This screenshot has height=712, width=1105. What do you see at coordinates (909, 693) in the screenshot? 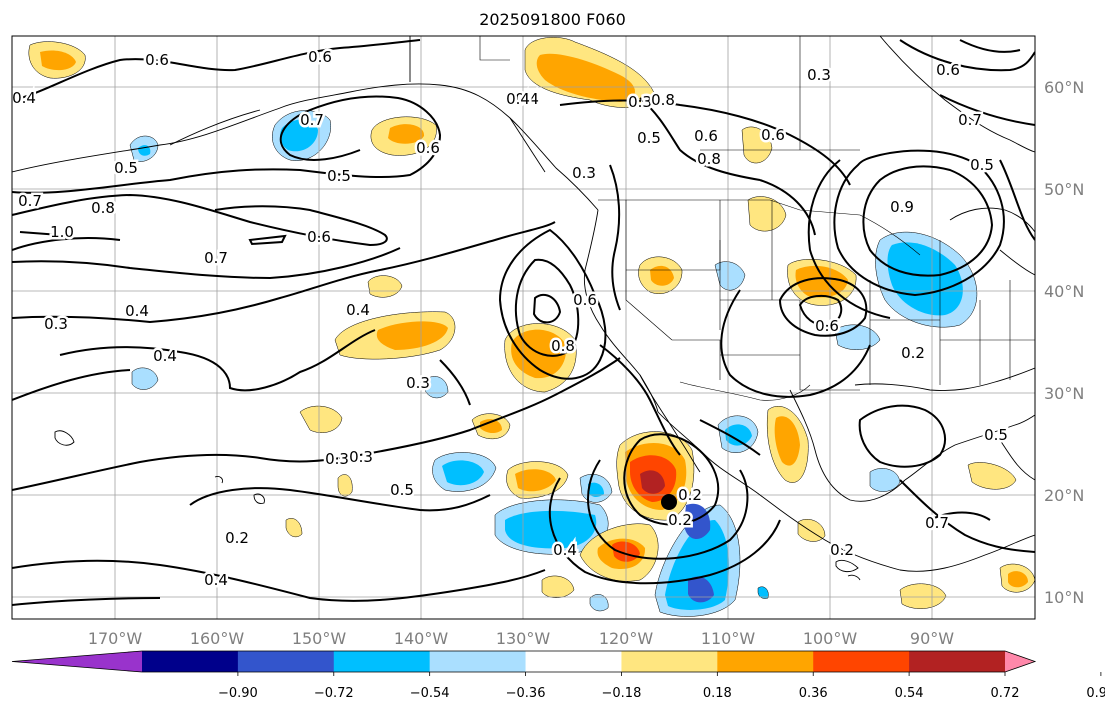
I see `colorbar-tick-label: 0.54` at bounding box center [909, 693].